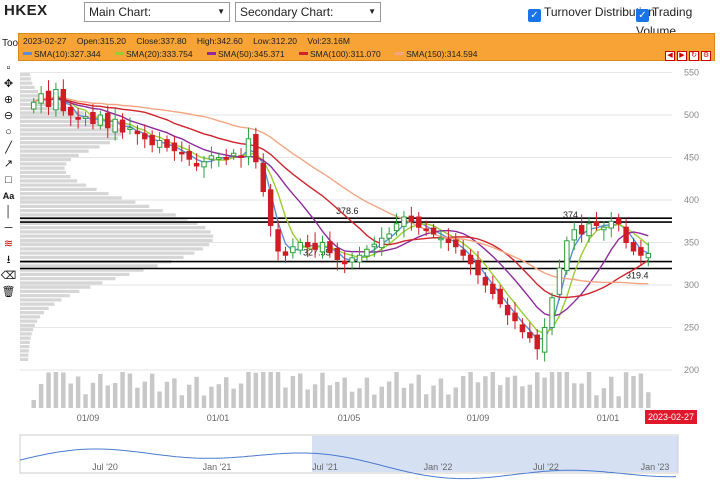  I want to click on arrow-line-icon: ↗, so click(8, 164).